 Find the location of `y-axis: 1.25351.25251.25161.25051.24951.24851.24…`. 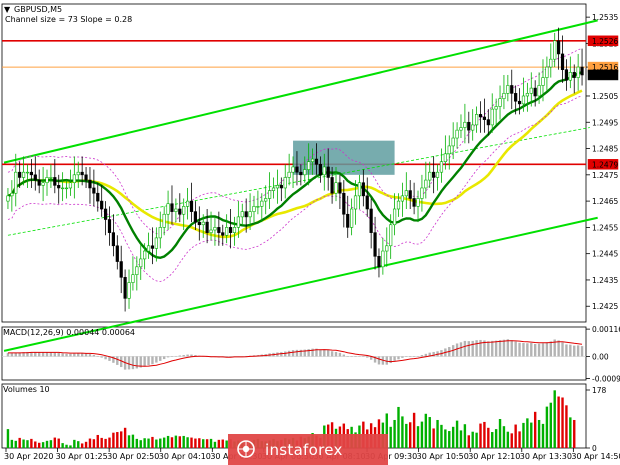

y-axis: 1.25351.25251.25161.25051.24951.24851.24… is located at coordinates (603, 233).